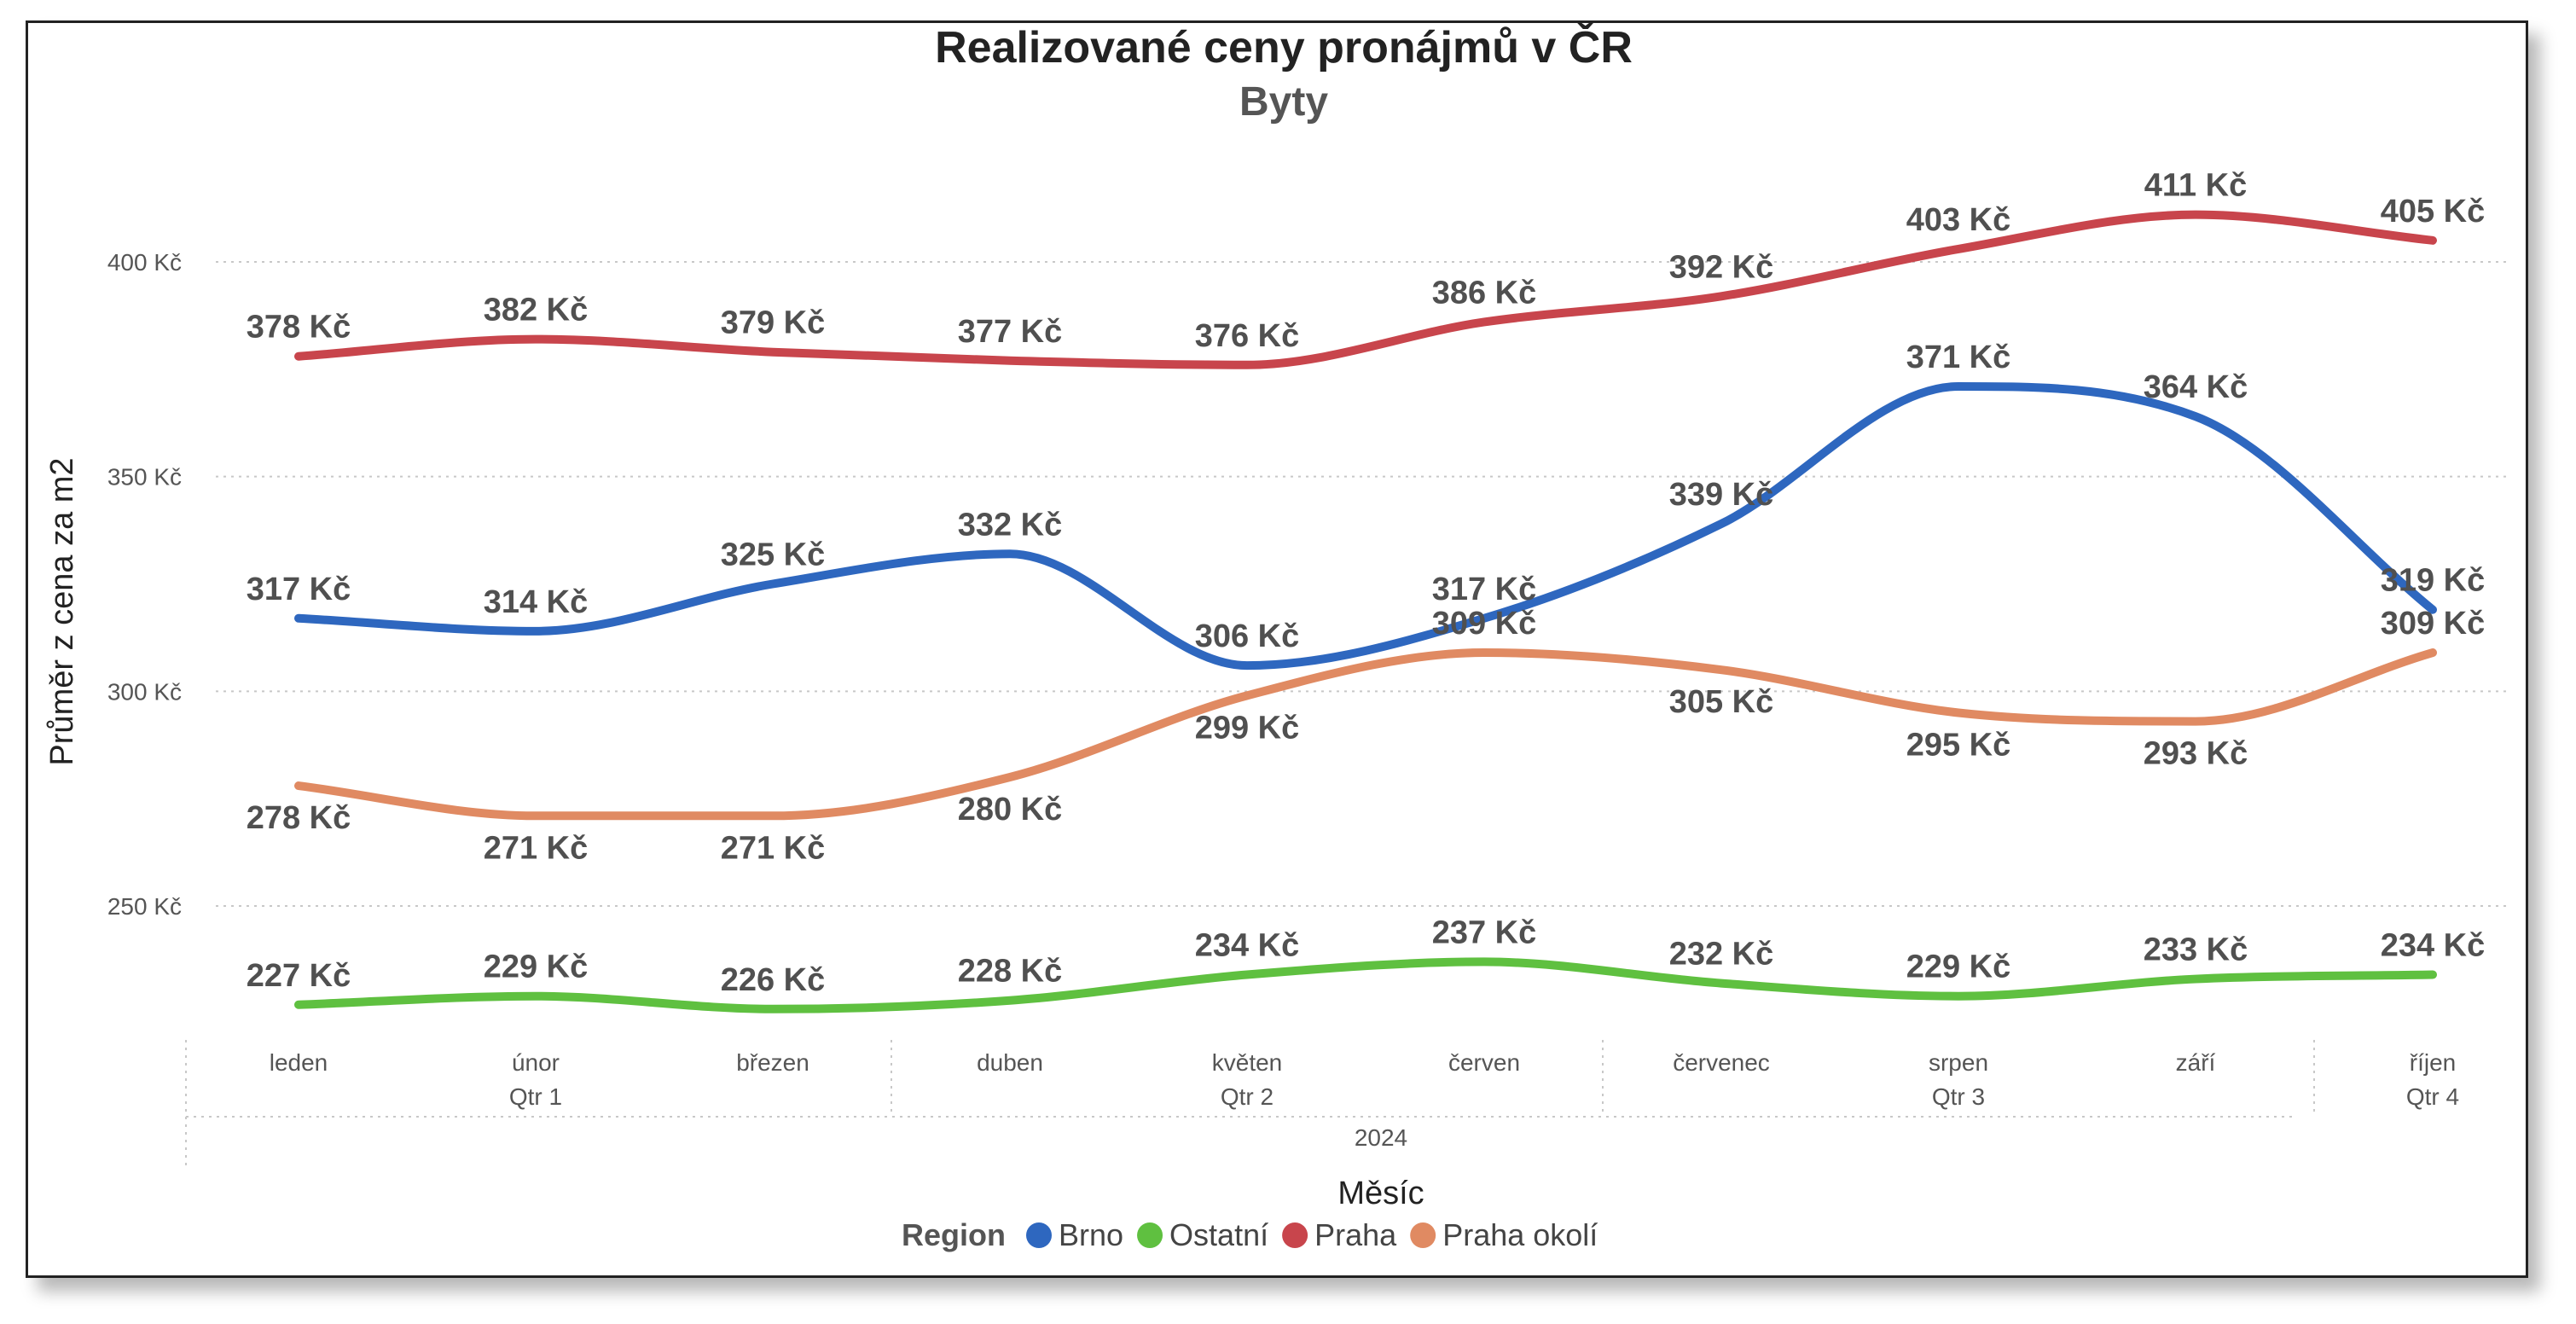  Describe the element at coordinates (1284, 48) in the screenshot. I see `chart-title: Realizované ceny pronájmů v ČR` at that location.